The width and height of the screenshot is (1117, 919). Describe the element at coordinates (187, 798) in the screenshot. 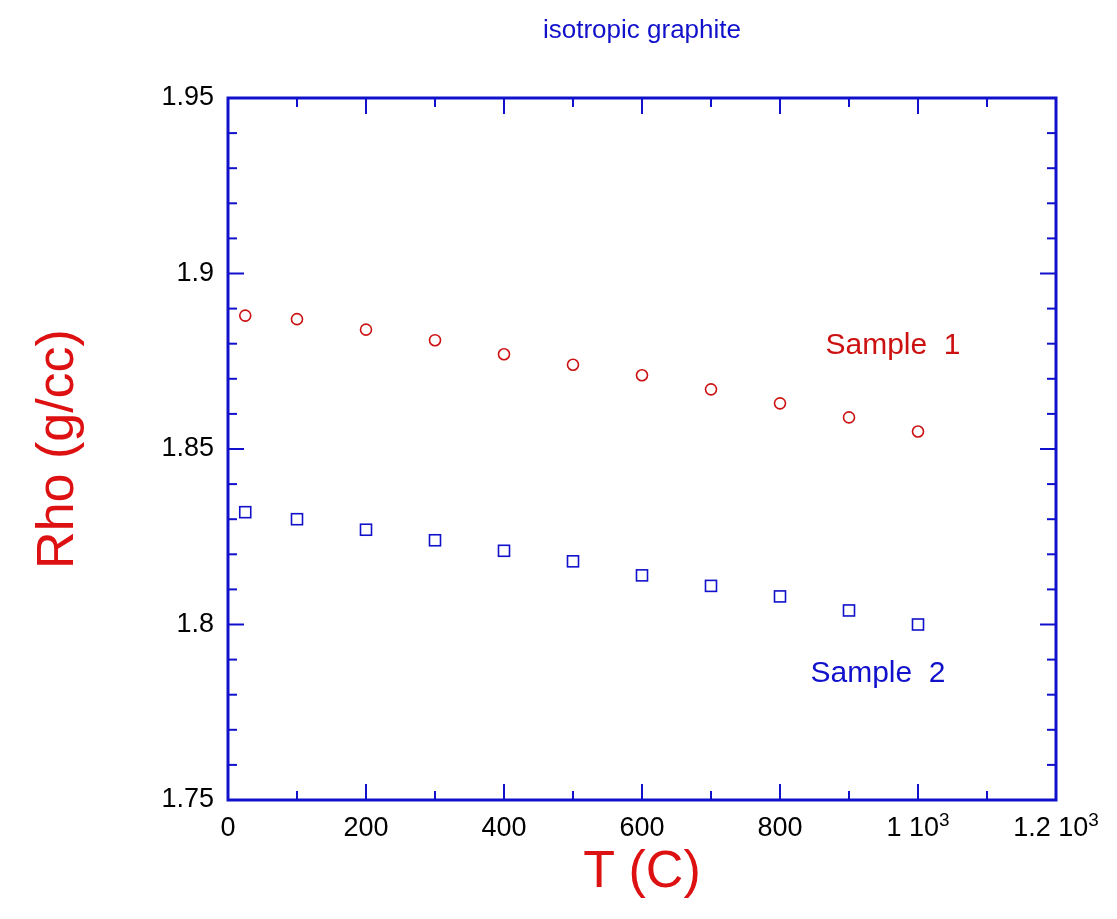

I see `y-tick-label: 1.75` at that location.